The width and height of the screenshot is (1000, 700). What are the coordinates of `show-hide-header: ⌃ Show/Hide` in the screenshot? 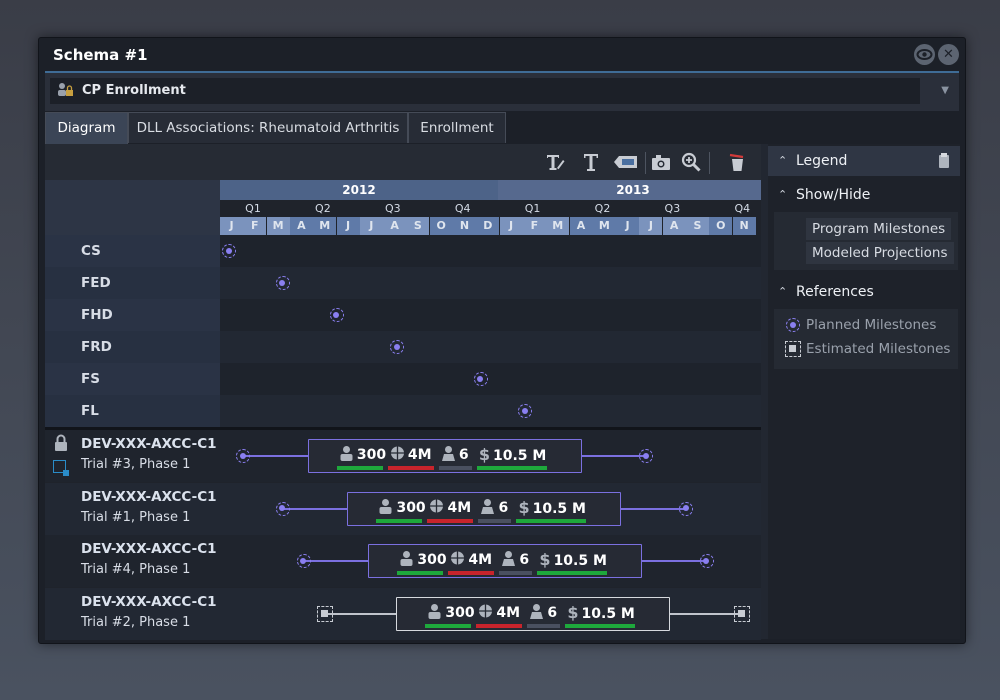 It's located at (864, 195).